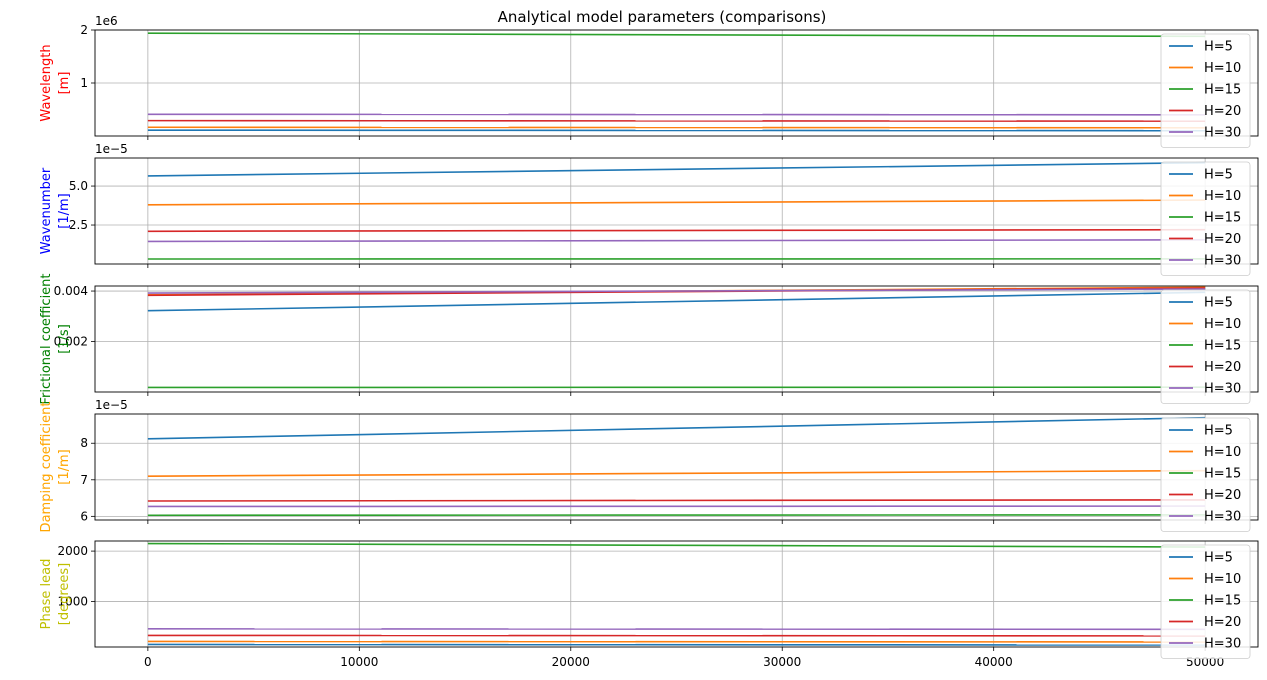 The height and width of the screenshot is (680, 1267). I want to click on y-axis-label: Wavenumber, so click(46, 210).